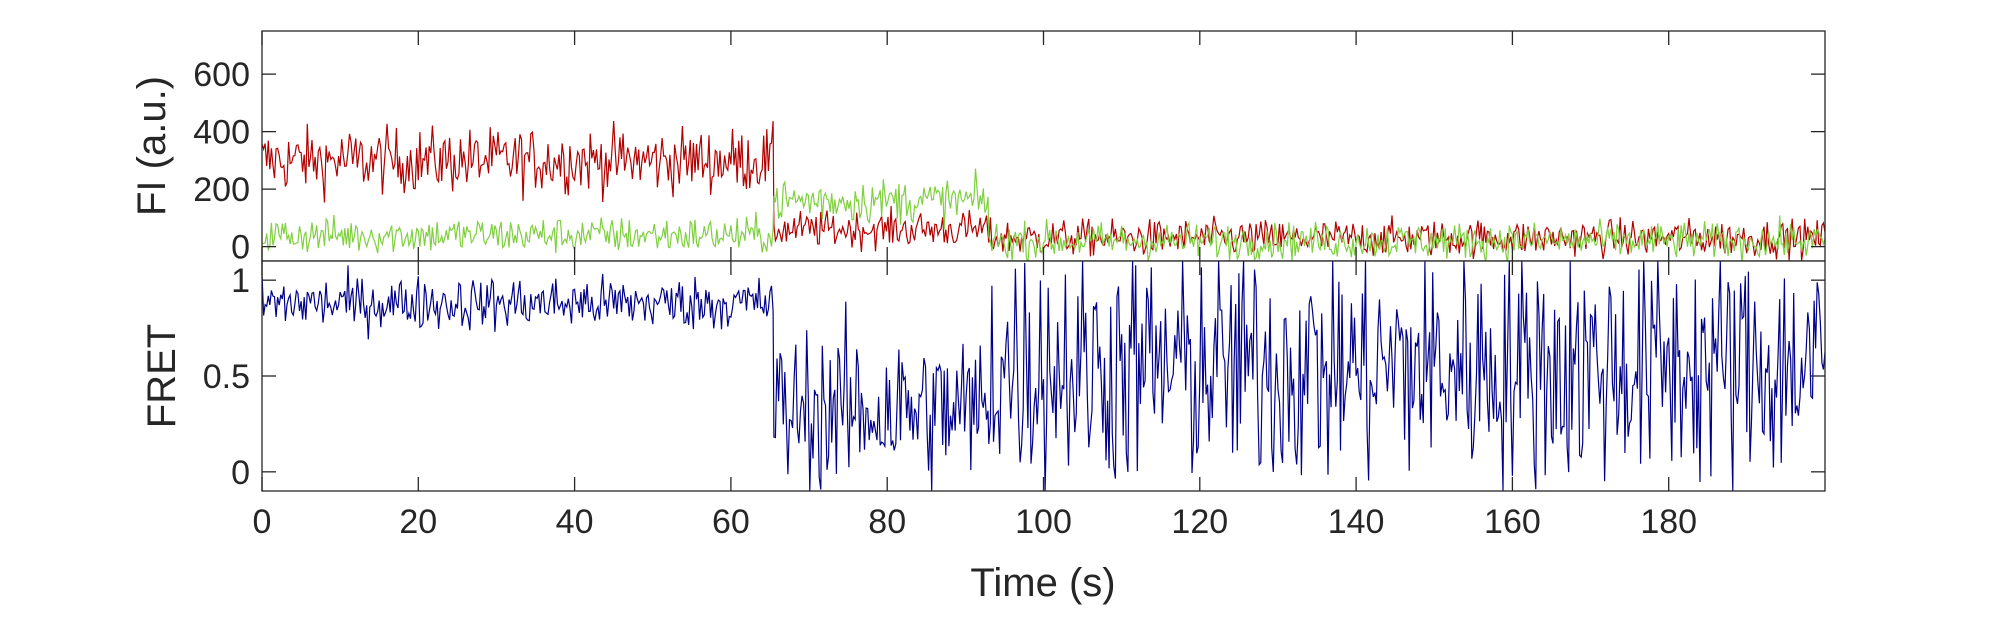  Describe the element at coordinates (221, 75) in the screenshot. I see `y-tick-label: 600` at that location.